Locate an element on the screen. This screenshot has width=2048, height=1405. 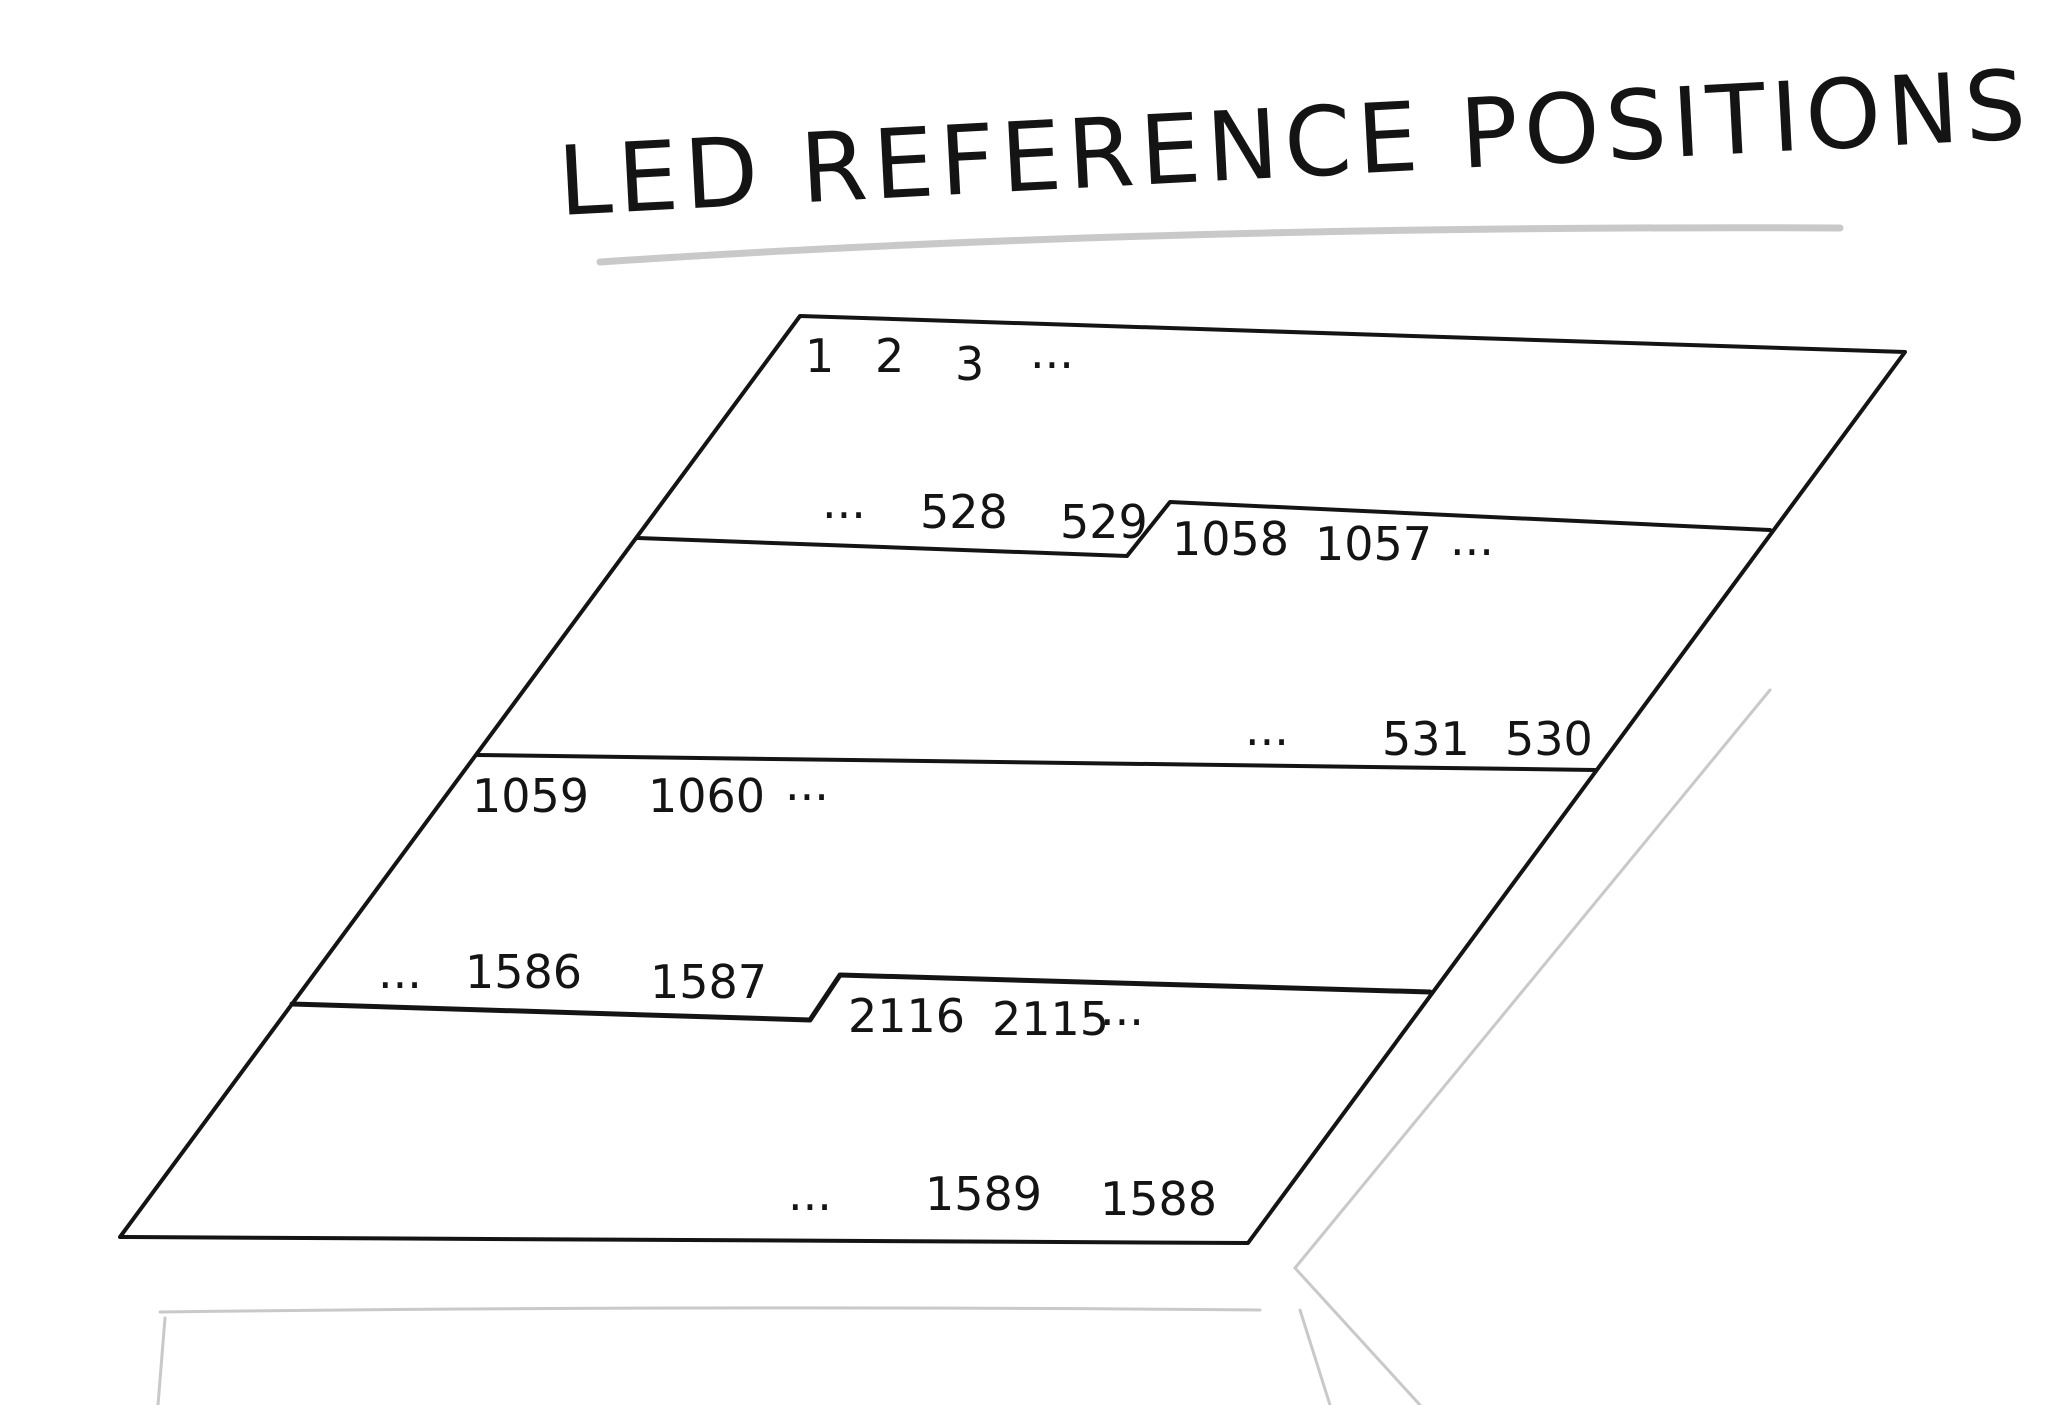
strip-3: 1059 1060 ... ... 1586 1587 is located at coordinates (603, 883).